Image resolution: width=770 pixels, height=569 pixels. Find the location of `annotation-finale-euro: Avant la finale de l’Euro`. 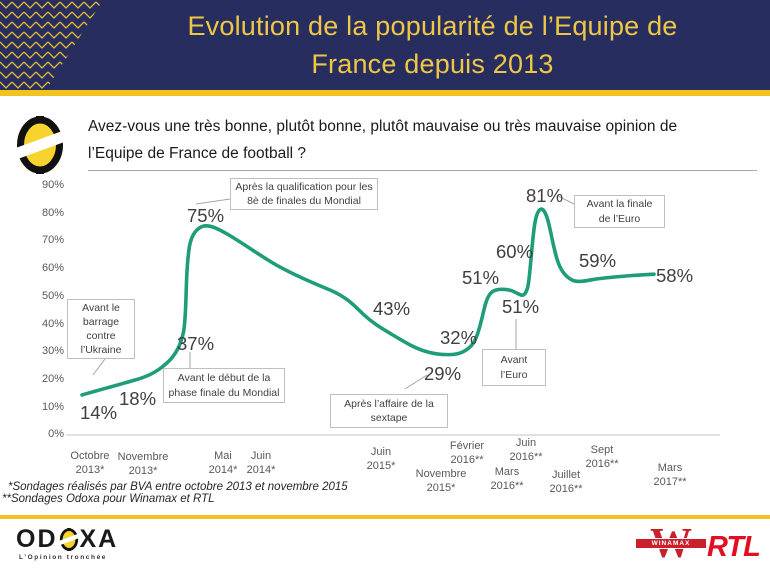

annotation-finale-euro: Avant la finale de l’Euro is located at coordinates (619, 211).